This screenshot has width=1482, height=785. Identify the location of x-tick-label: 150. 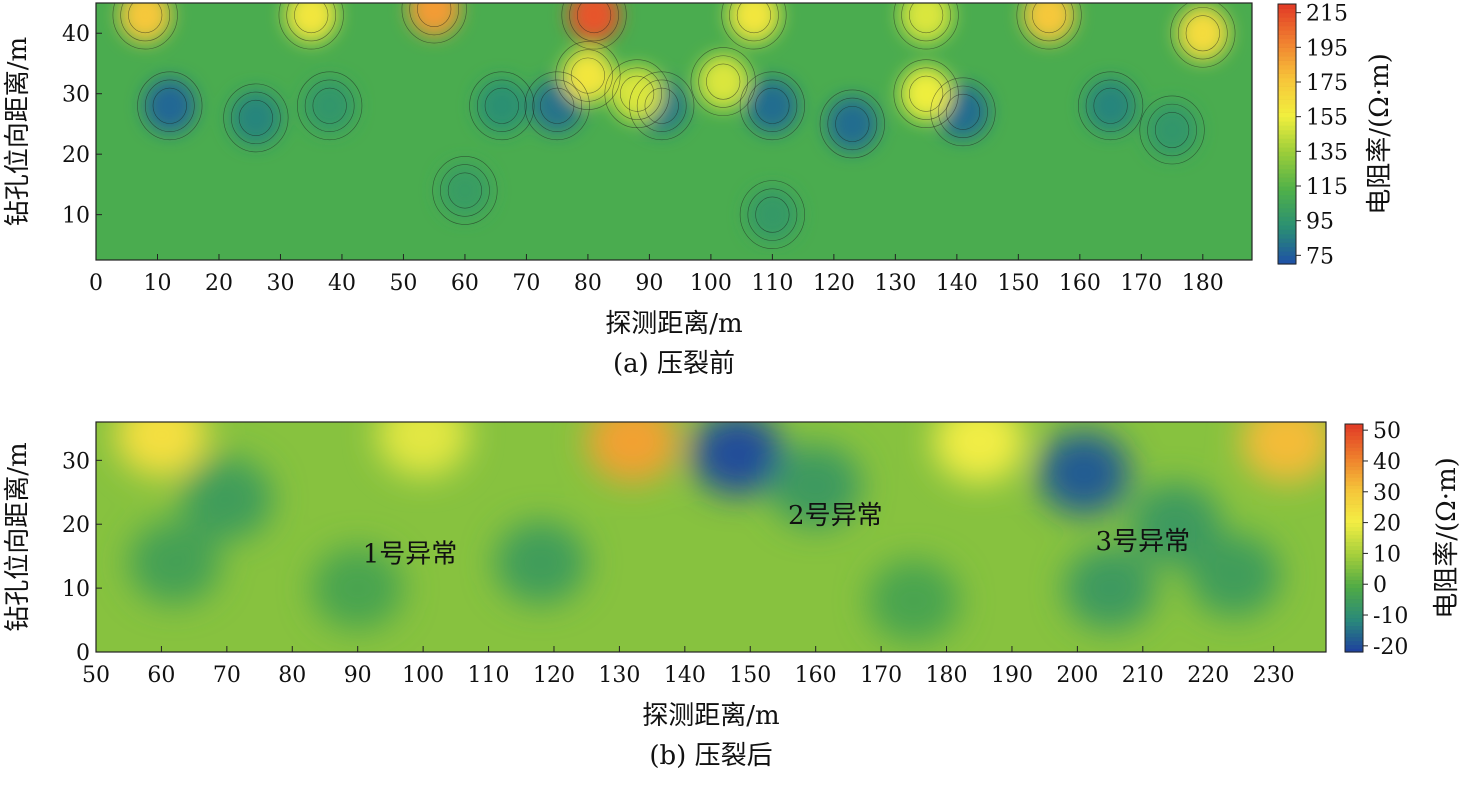
(1018, 283).